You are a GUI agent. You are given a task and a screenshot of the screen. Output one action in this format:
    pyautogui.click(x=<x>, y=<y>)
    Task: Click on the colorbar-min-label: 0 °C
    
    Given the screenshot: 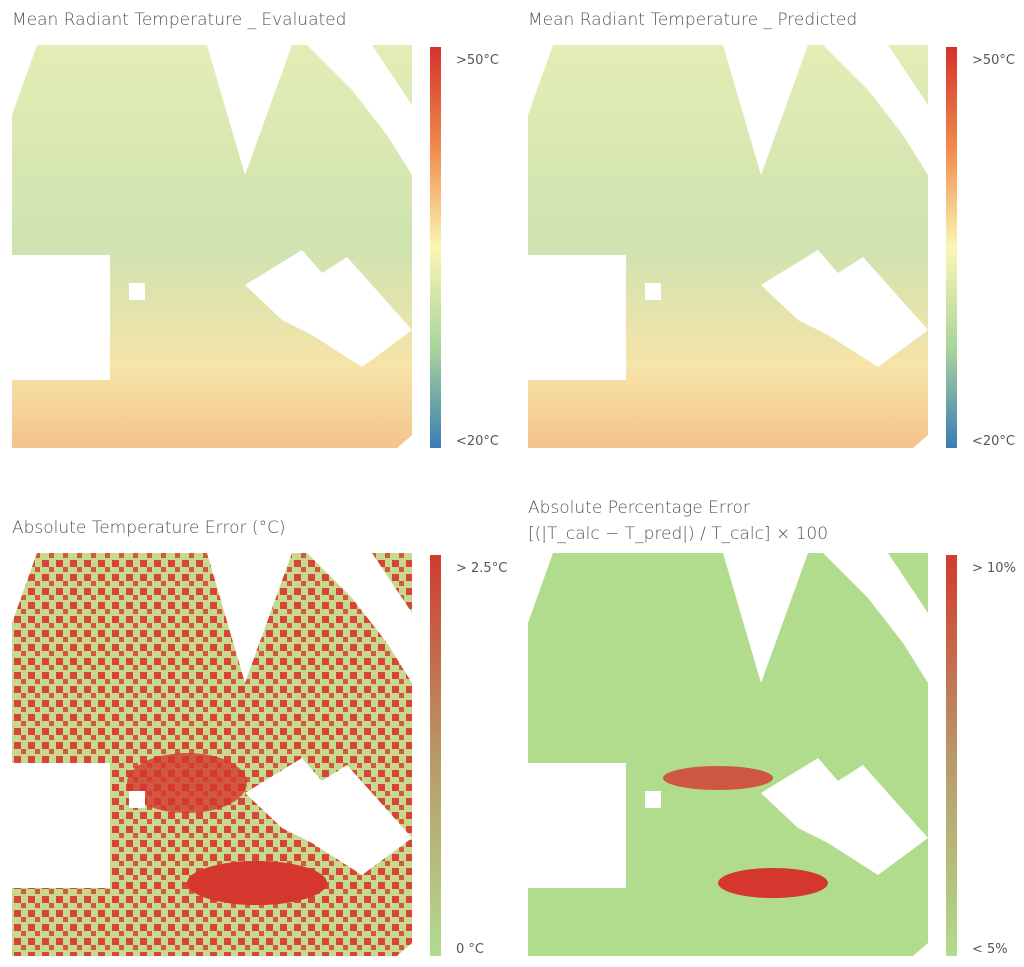 What is the action you would take?
    pyautogui.click(x=470, y=949)
    